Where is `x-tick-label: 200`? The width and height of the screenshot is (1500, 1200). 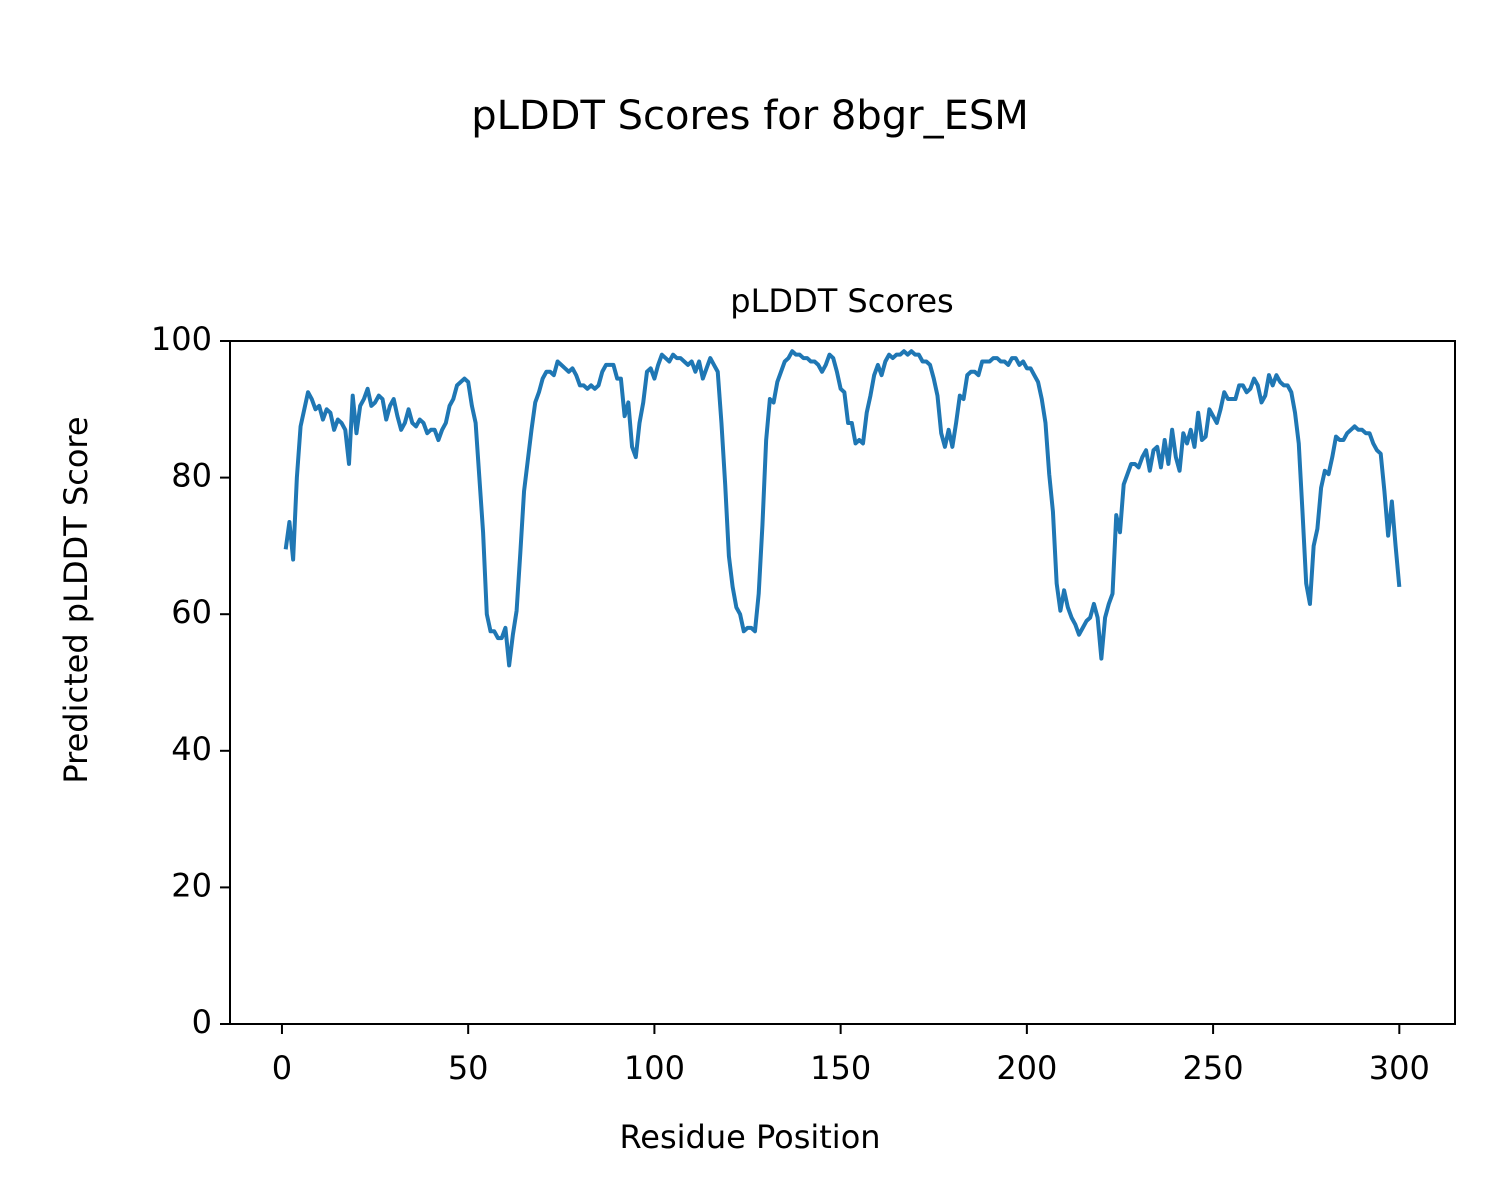 x-tick-label: 200 is located at coordinates (1026, 1068).